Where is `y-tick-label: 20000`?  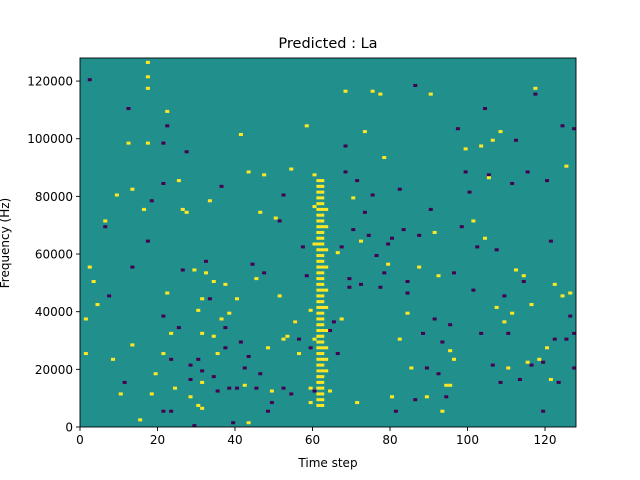
y-tick-label: 20000 is located at coordinates (54, 370).